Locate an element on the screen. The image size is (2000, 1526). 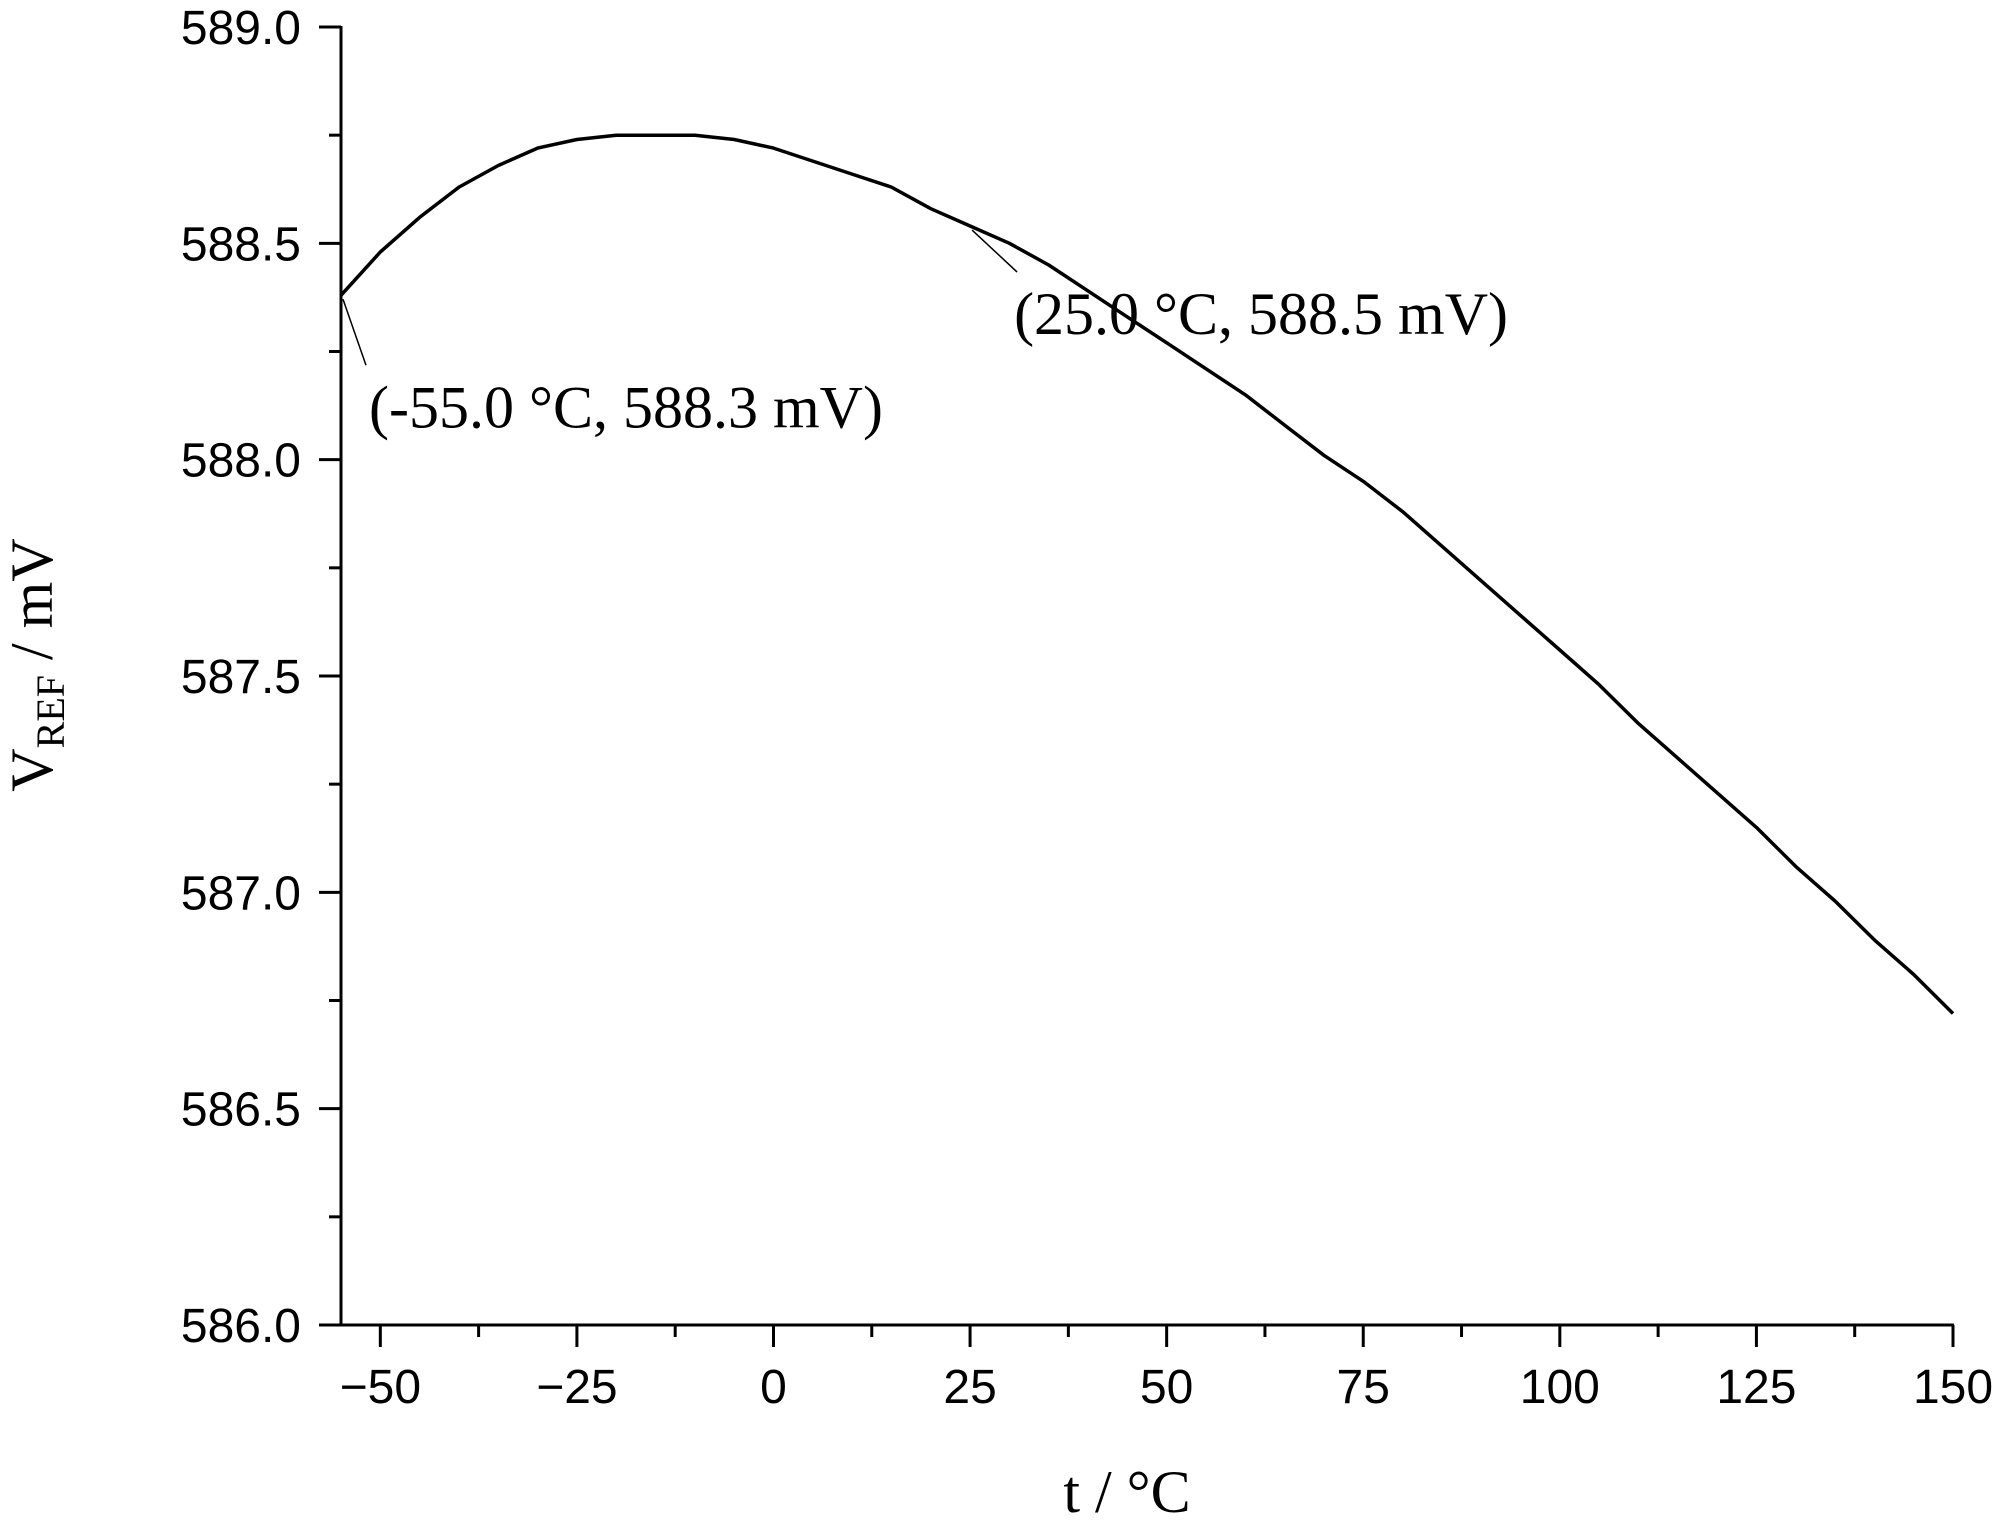
x-axis-title: t / °C is located at coordinates (1126, 1492).